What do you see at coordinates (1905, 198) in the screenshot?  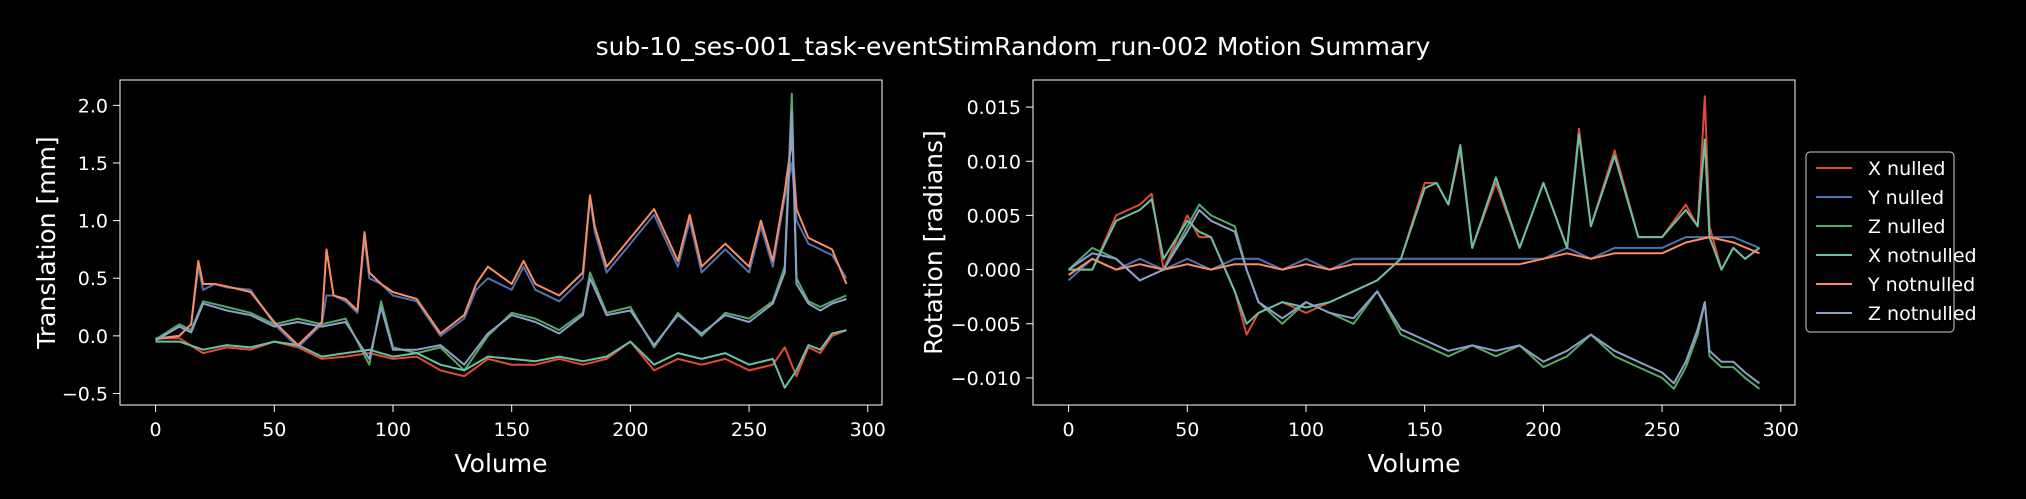 I see `legend-label-y-nulled: Y nulled` at bounding box center [1905, 198].